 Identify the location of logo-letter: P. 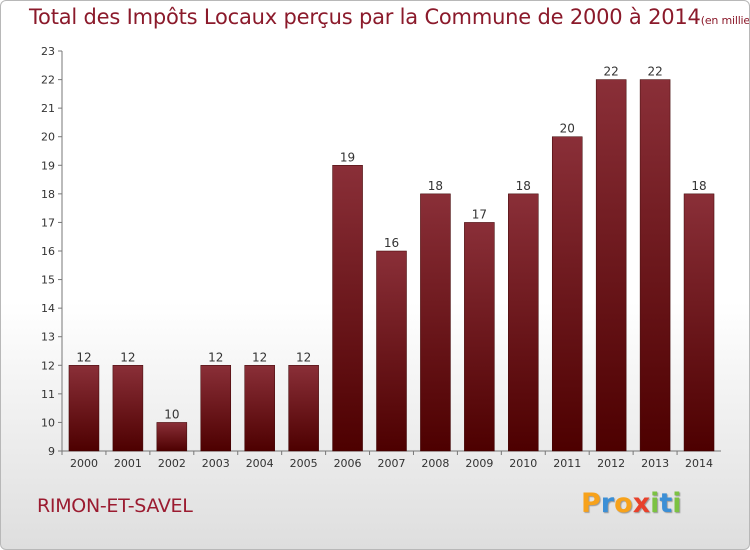
(591, 503).